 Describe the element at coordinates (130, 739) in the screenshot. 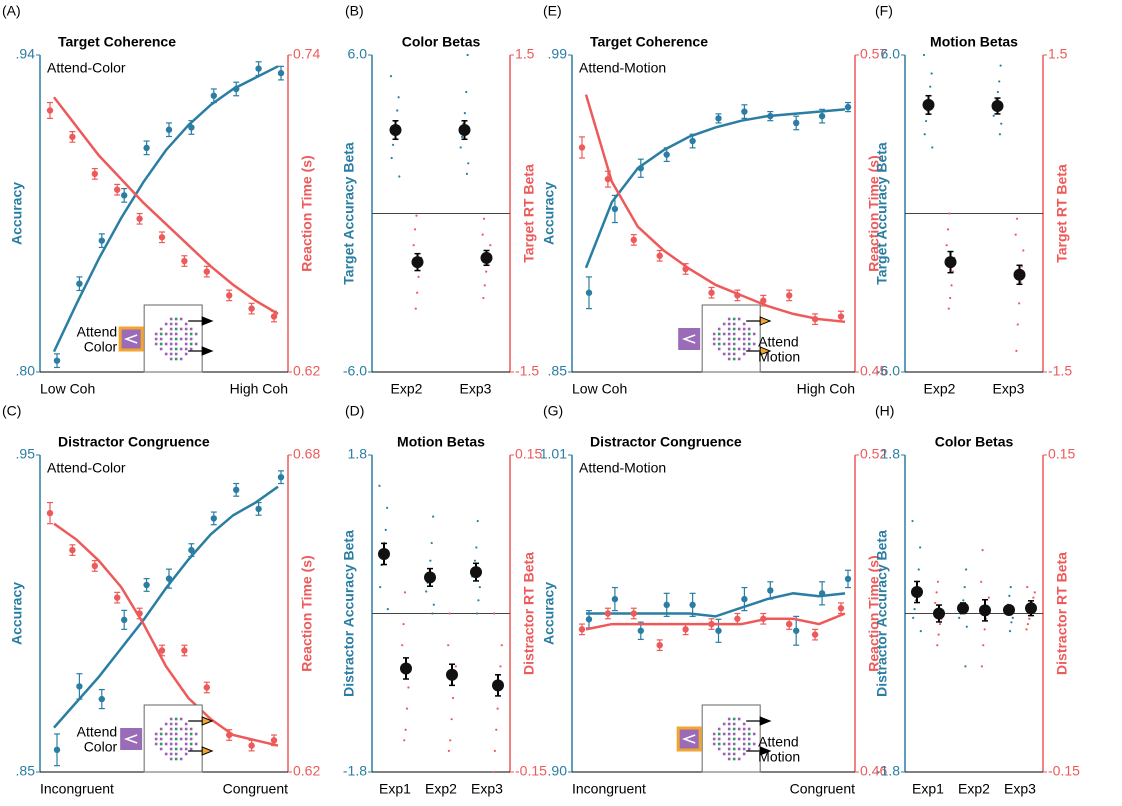

I see `inset-cue-arrow` at that location.